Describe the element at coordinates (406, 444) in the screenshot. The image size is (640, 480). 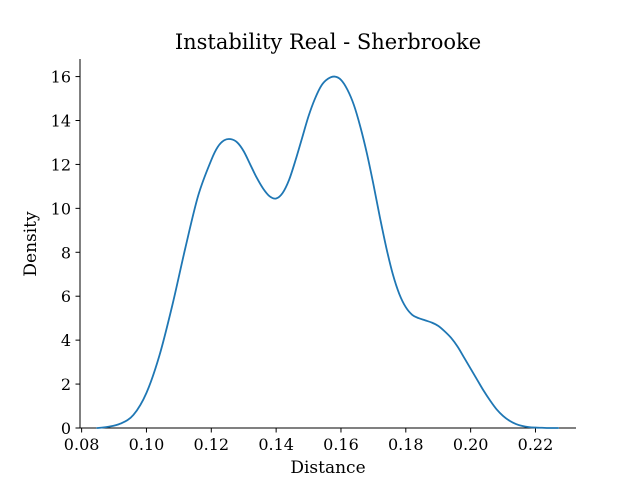
I see `x-tick-label: 0.18` at that location.